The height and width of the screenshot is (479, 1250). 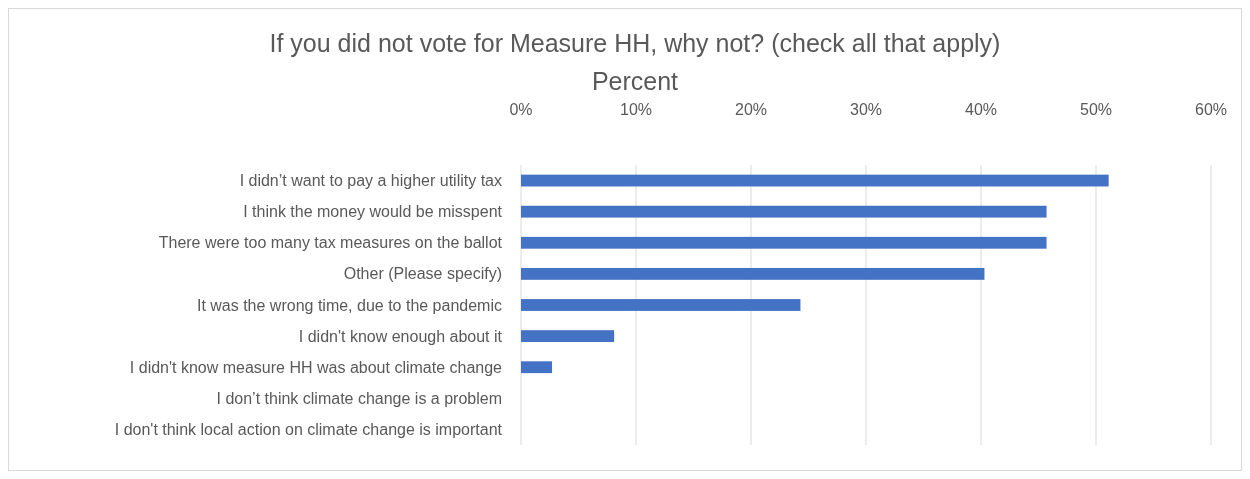 I want to click on x-tick-label: 0%, so click(x=521, y=109).